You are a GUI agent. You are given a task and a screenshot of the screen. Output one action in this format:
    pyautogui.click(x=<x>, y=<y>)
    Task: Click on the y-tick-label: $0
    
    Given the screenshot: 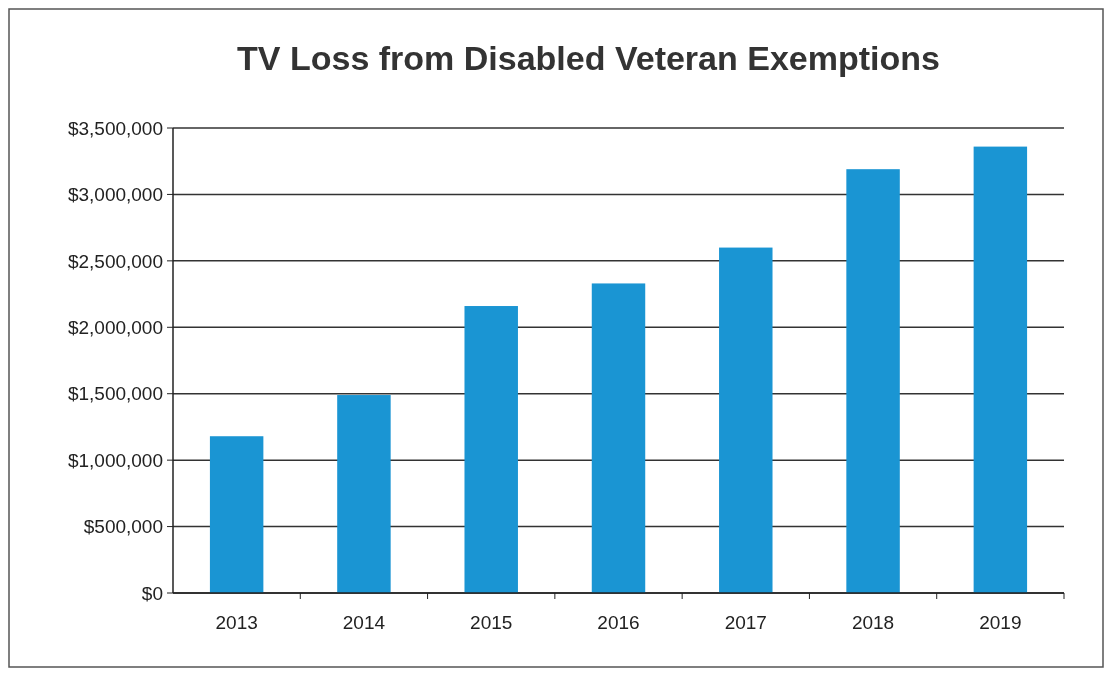 What is the action you would take?
    pyautogui.click(x=152, y=593)
    